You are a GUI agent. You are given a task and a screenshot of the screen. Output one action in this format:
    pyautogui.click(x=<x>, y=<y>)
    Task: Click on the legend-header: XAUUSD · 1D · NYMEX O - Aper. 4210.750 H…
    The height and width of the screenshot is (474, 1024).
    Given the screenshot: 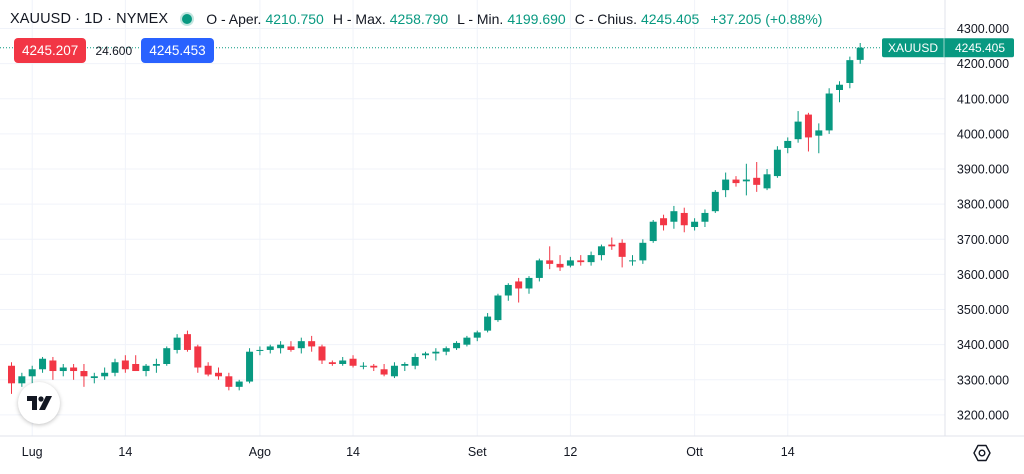 What is the action you would take?
    pyautogui.click(x=416, y=19)
    